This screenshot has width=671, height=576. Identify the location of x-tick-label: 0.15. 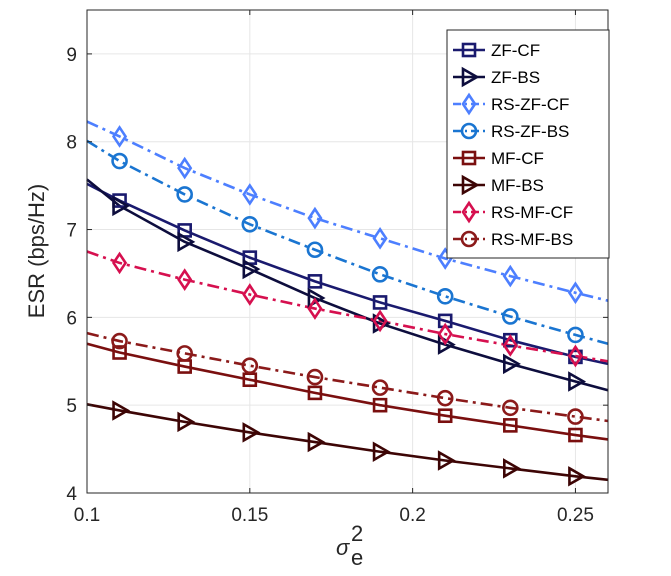
(249, 515).